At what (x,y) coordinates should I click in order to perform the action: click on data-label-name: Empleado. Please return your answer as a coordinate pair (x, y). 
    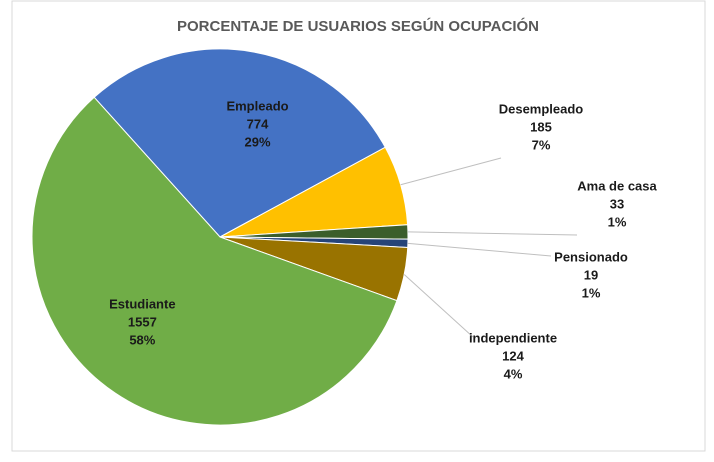
    Looking at the image, I should click on (257, 106).